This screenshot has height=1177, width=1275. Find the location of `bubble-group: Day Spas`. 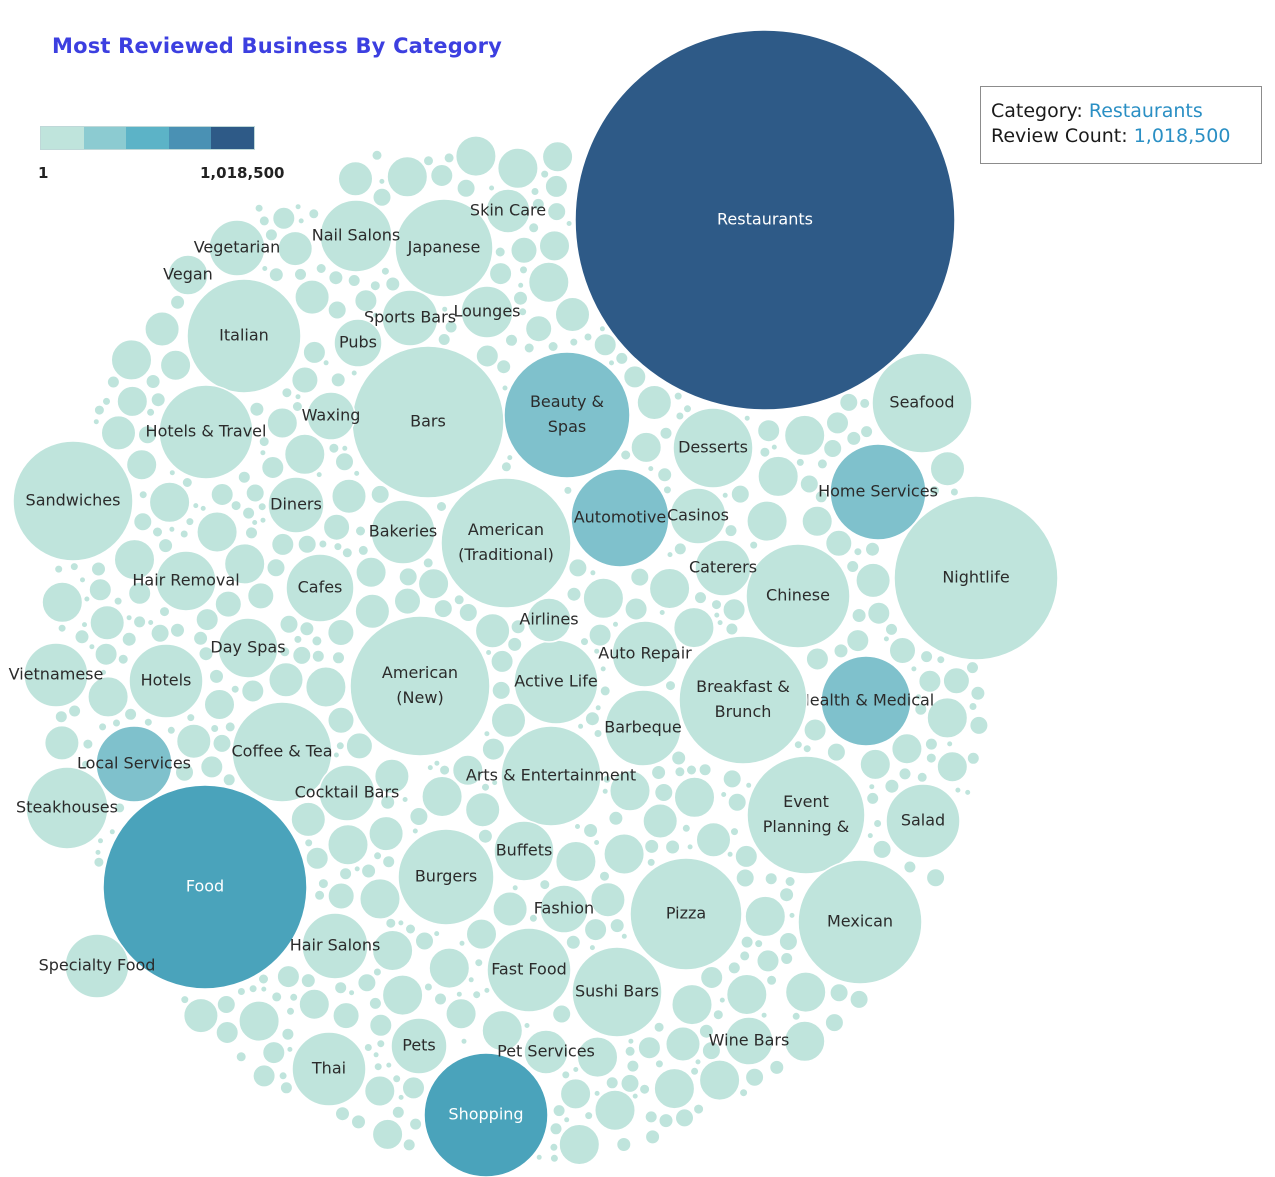

bubble-group: Day Spas is located at coordinates (248, 648).